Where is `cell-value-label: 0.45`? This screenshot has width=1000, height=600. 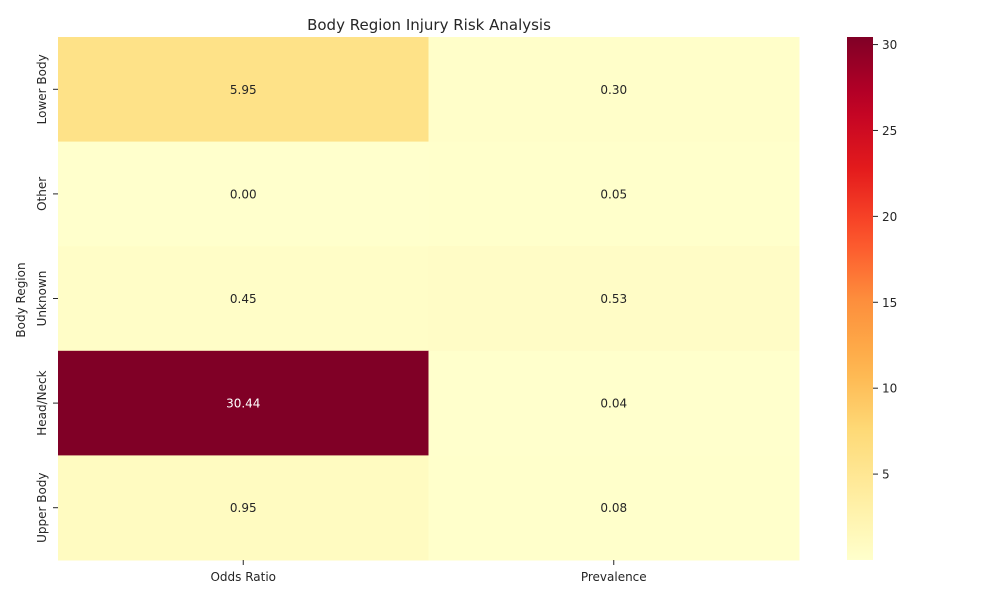
cell-value-label: 0.45 is located at coordinates (243, 299).